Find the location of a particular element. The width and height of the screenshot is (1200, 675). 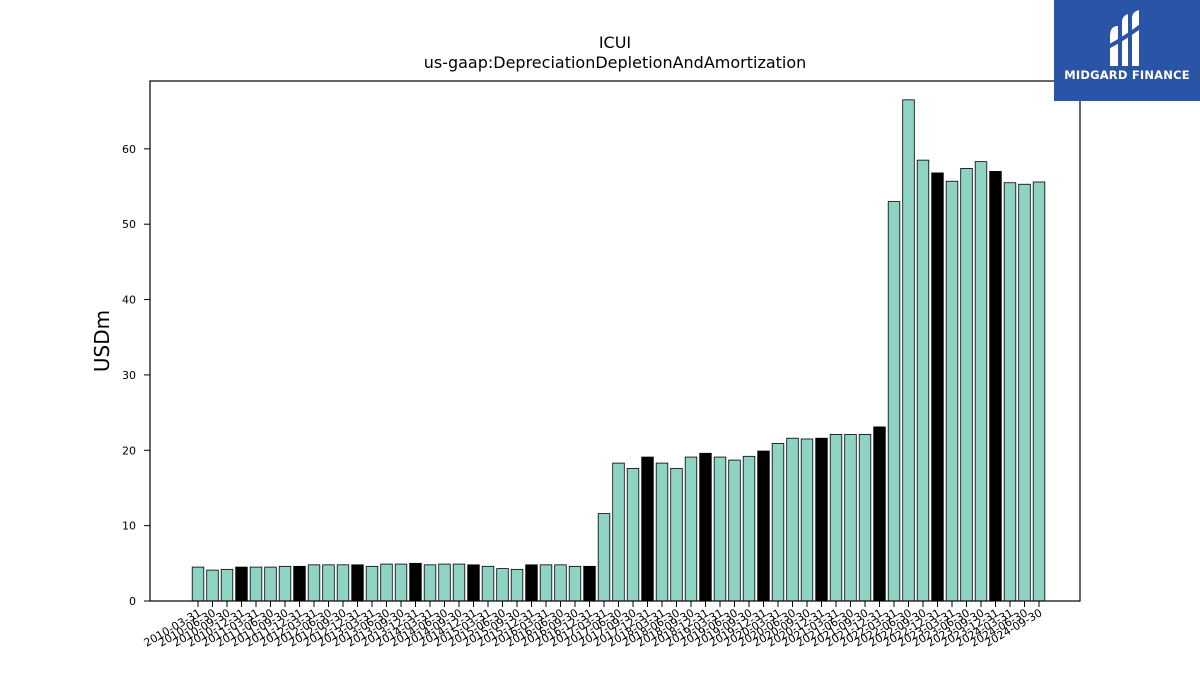

midgard-logo-mark-icon is located at coordinates (1126, 38).